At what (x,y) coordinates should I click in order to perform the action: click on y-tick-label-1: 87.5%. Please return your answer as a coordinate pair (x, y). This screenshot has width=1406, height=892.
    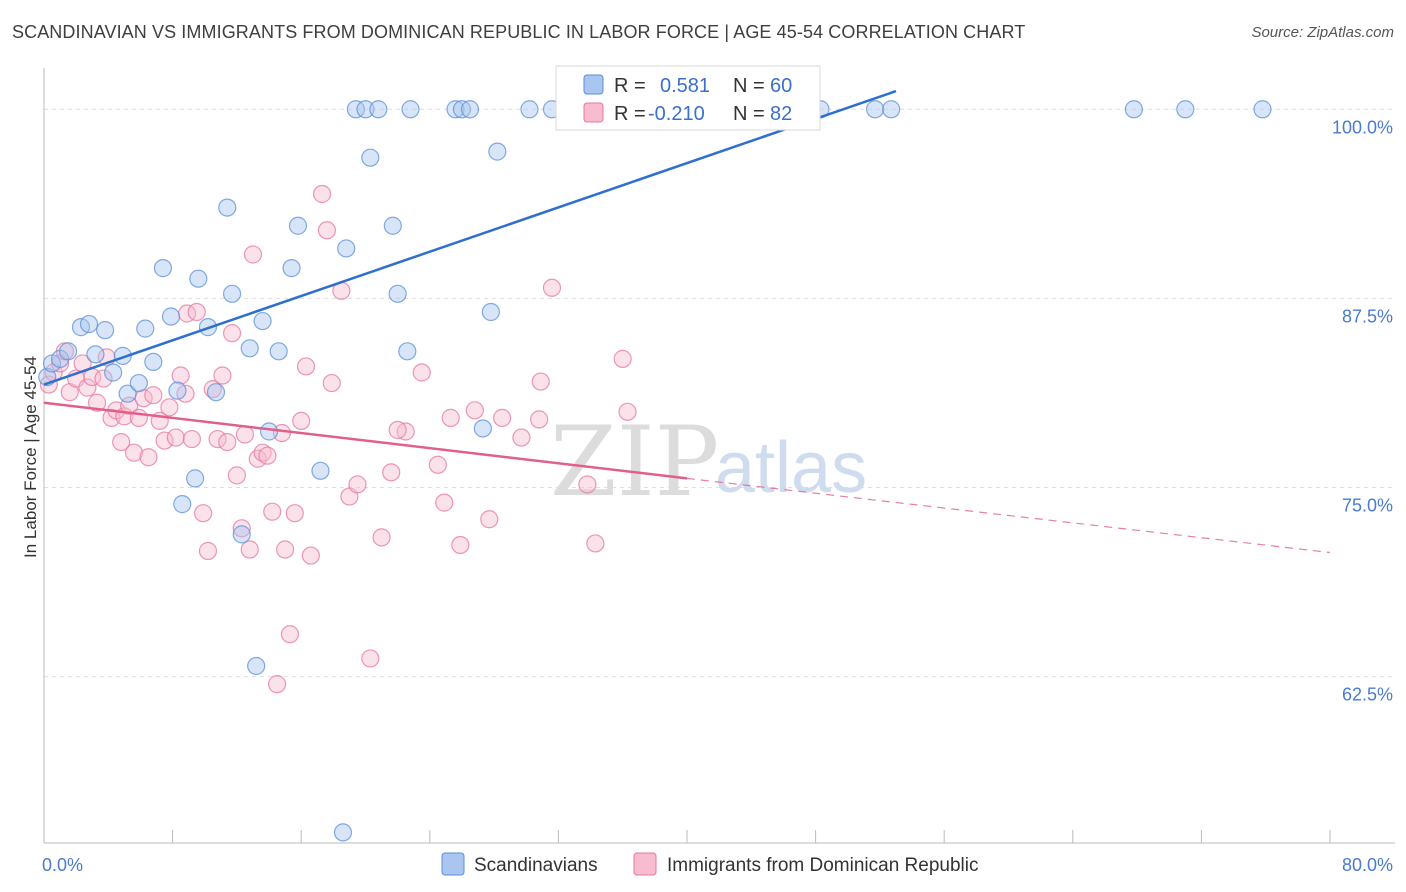
    Looking at the image, I should click on (1367, 316).